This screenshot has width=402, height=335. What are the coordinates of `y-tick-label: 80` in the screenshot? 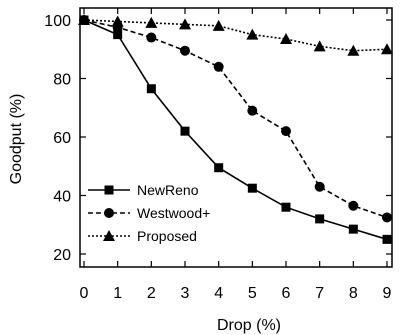 It's located at (62, 80).